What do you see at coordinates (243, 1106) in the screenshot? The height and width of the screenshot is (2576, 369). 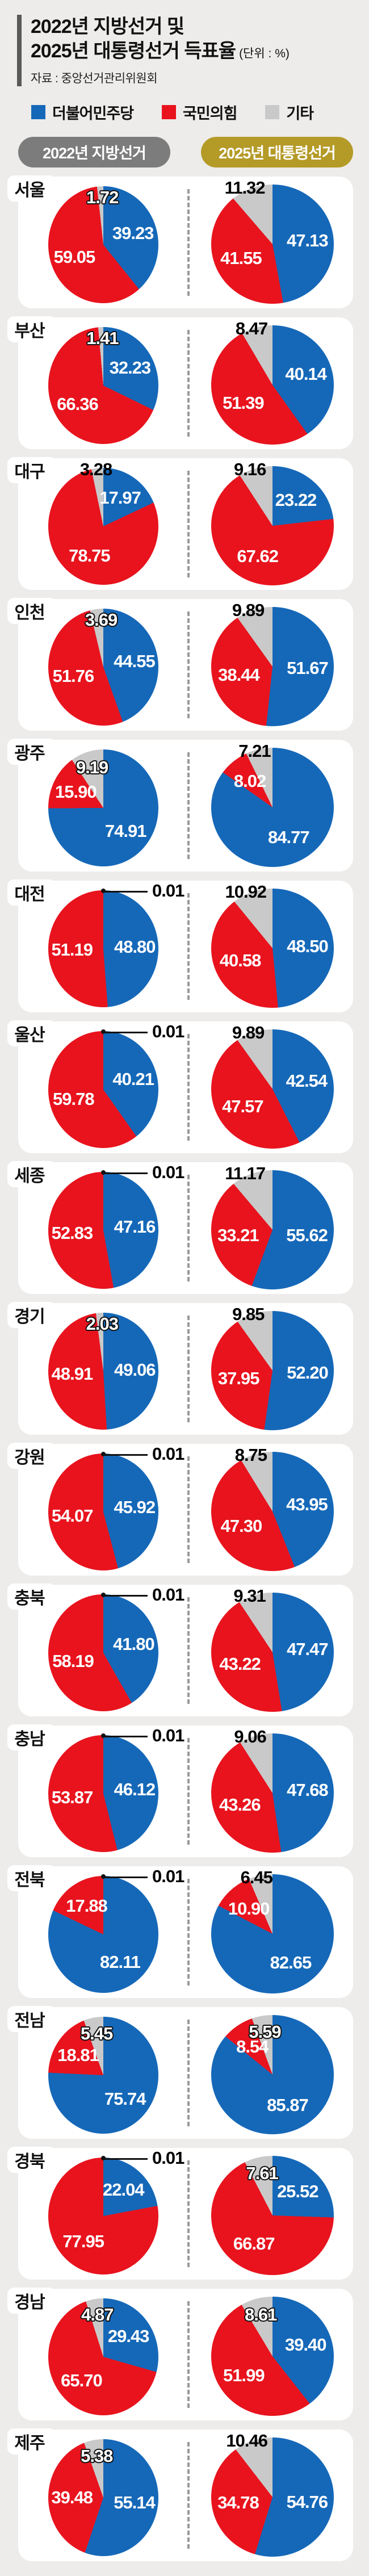 I see `ppp-share-label: 47.57` at bounding box center [243, 1106].